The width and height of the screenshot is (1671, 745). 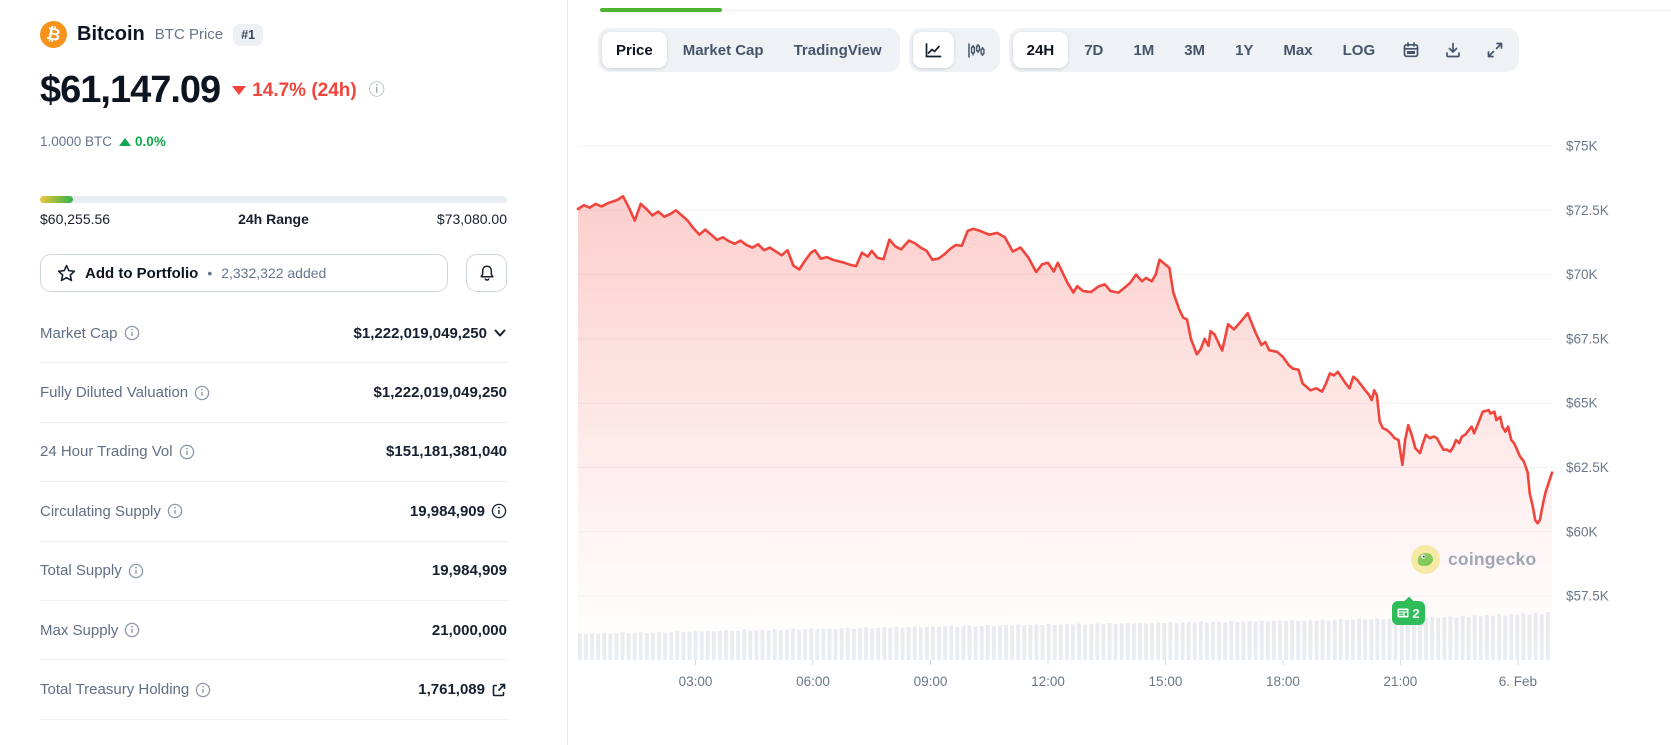 I want to click on current-price: $61,147.09, so click(x=130, y=90).